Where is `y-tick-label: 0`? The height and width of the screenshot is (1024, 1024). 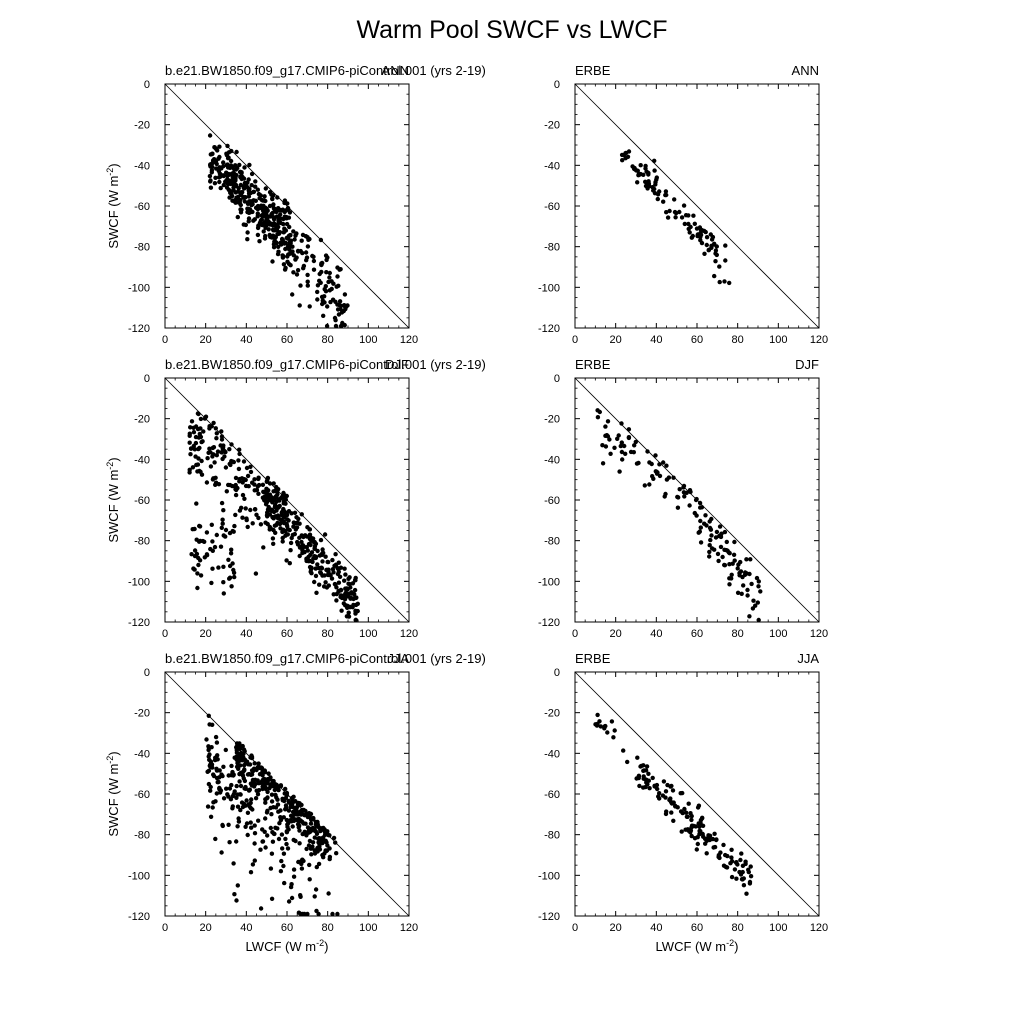 y-tick-label: 0 is located at coordinates (147, 673).